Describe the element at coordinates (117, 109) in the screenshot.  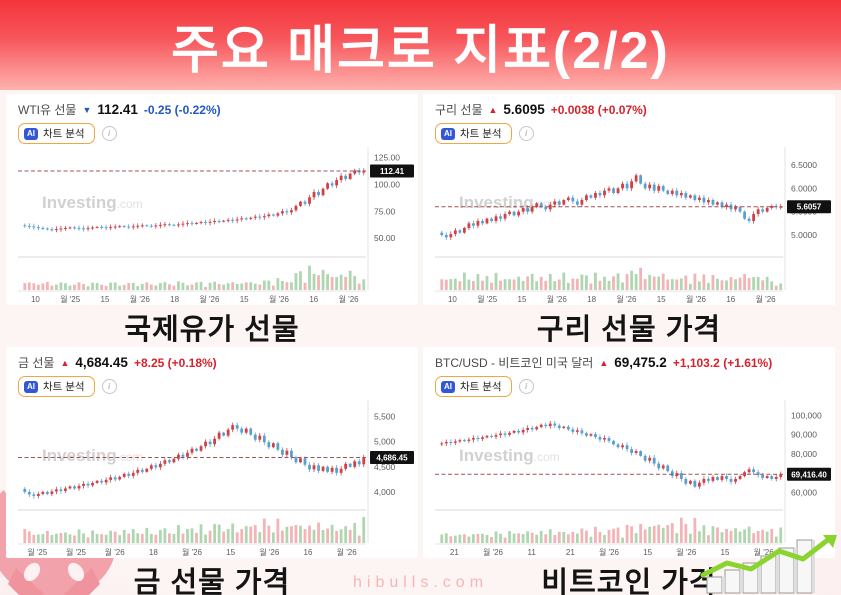
I see `instrument-price: 112.41` at that location.